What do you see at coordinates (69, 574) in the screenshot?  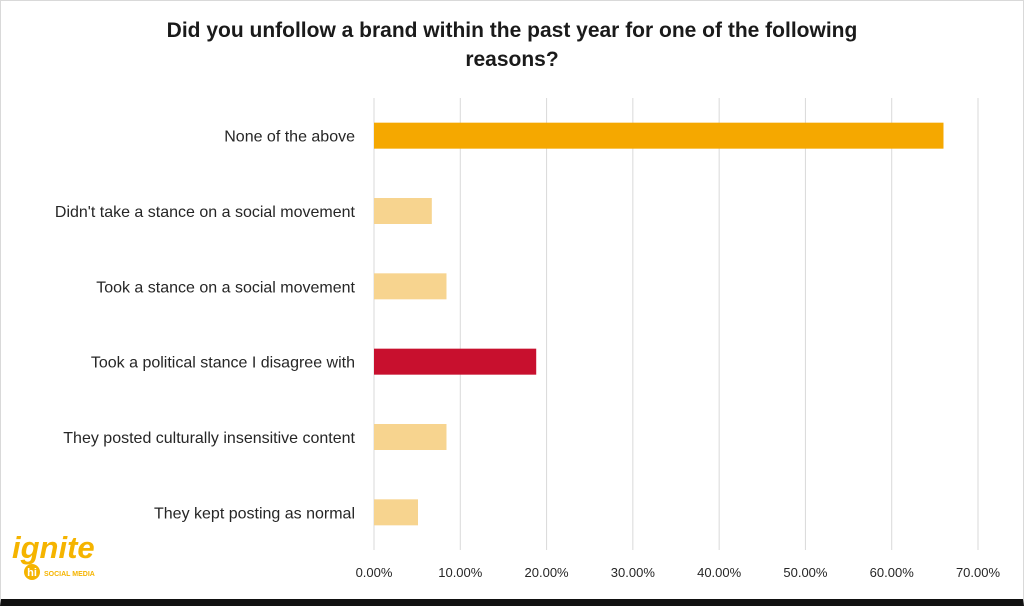 I see `logo-tagline: SOCIAL MEDIA` at bounding box center [69, 574].